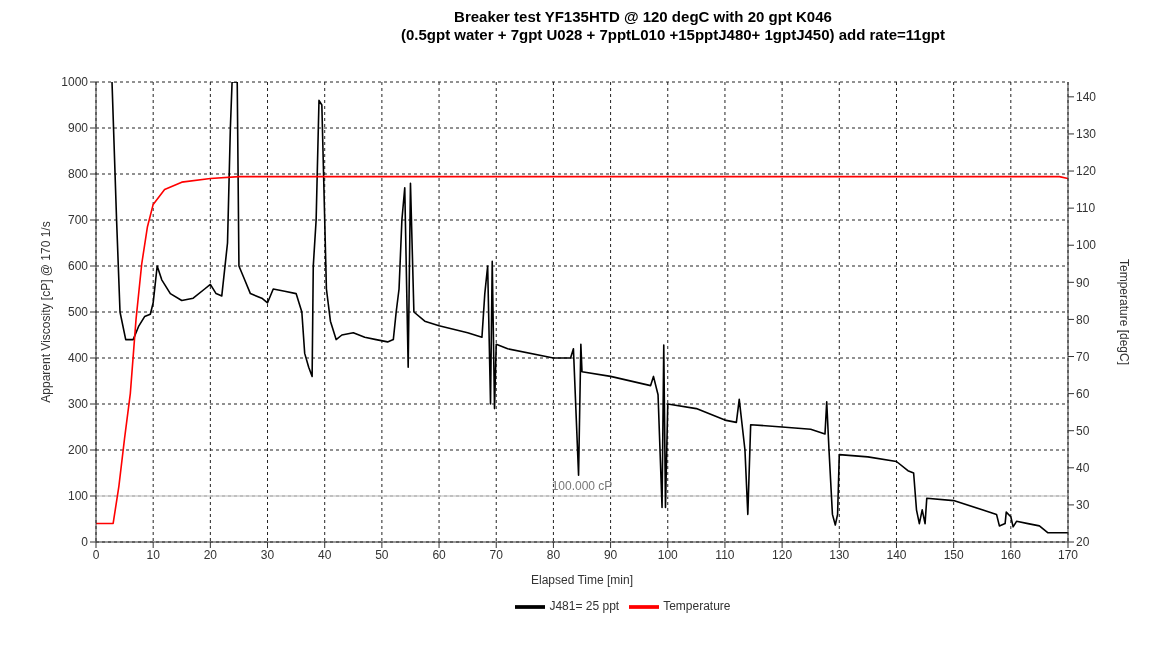 This screenshot has height=645, width=1158. Describe the element at coordinates (1086, 208) in the screenshot. I see `y2-tick-label: 110` at that location.